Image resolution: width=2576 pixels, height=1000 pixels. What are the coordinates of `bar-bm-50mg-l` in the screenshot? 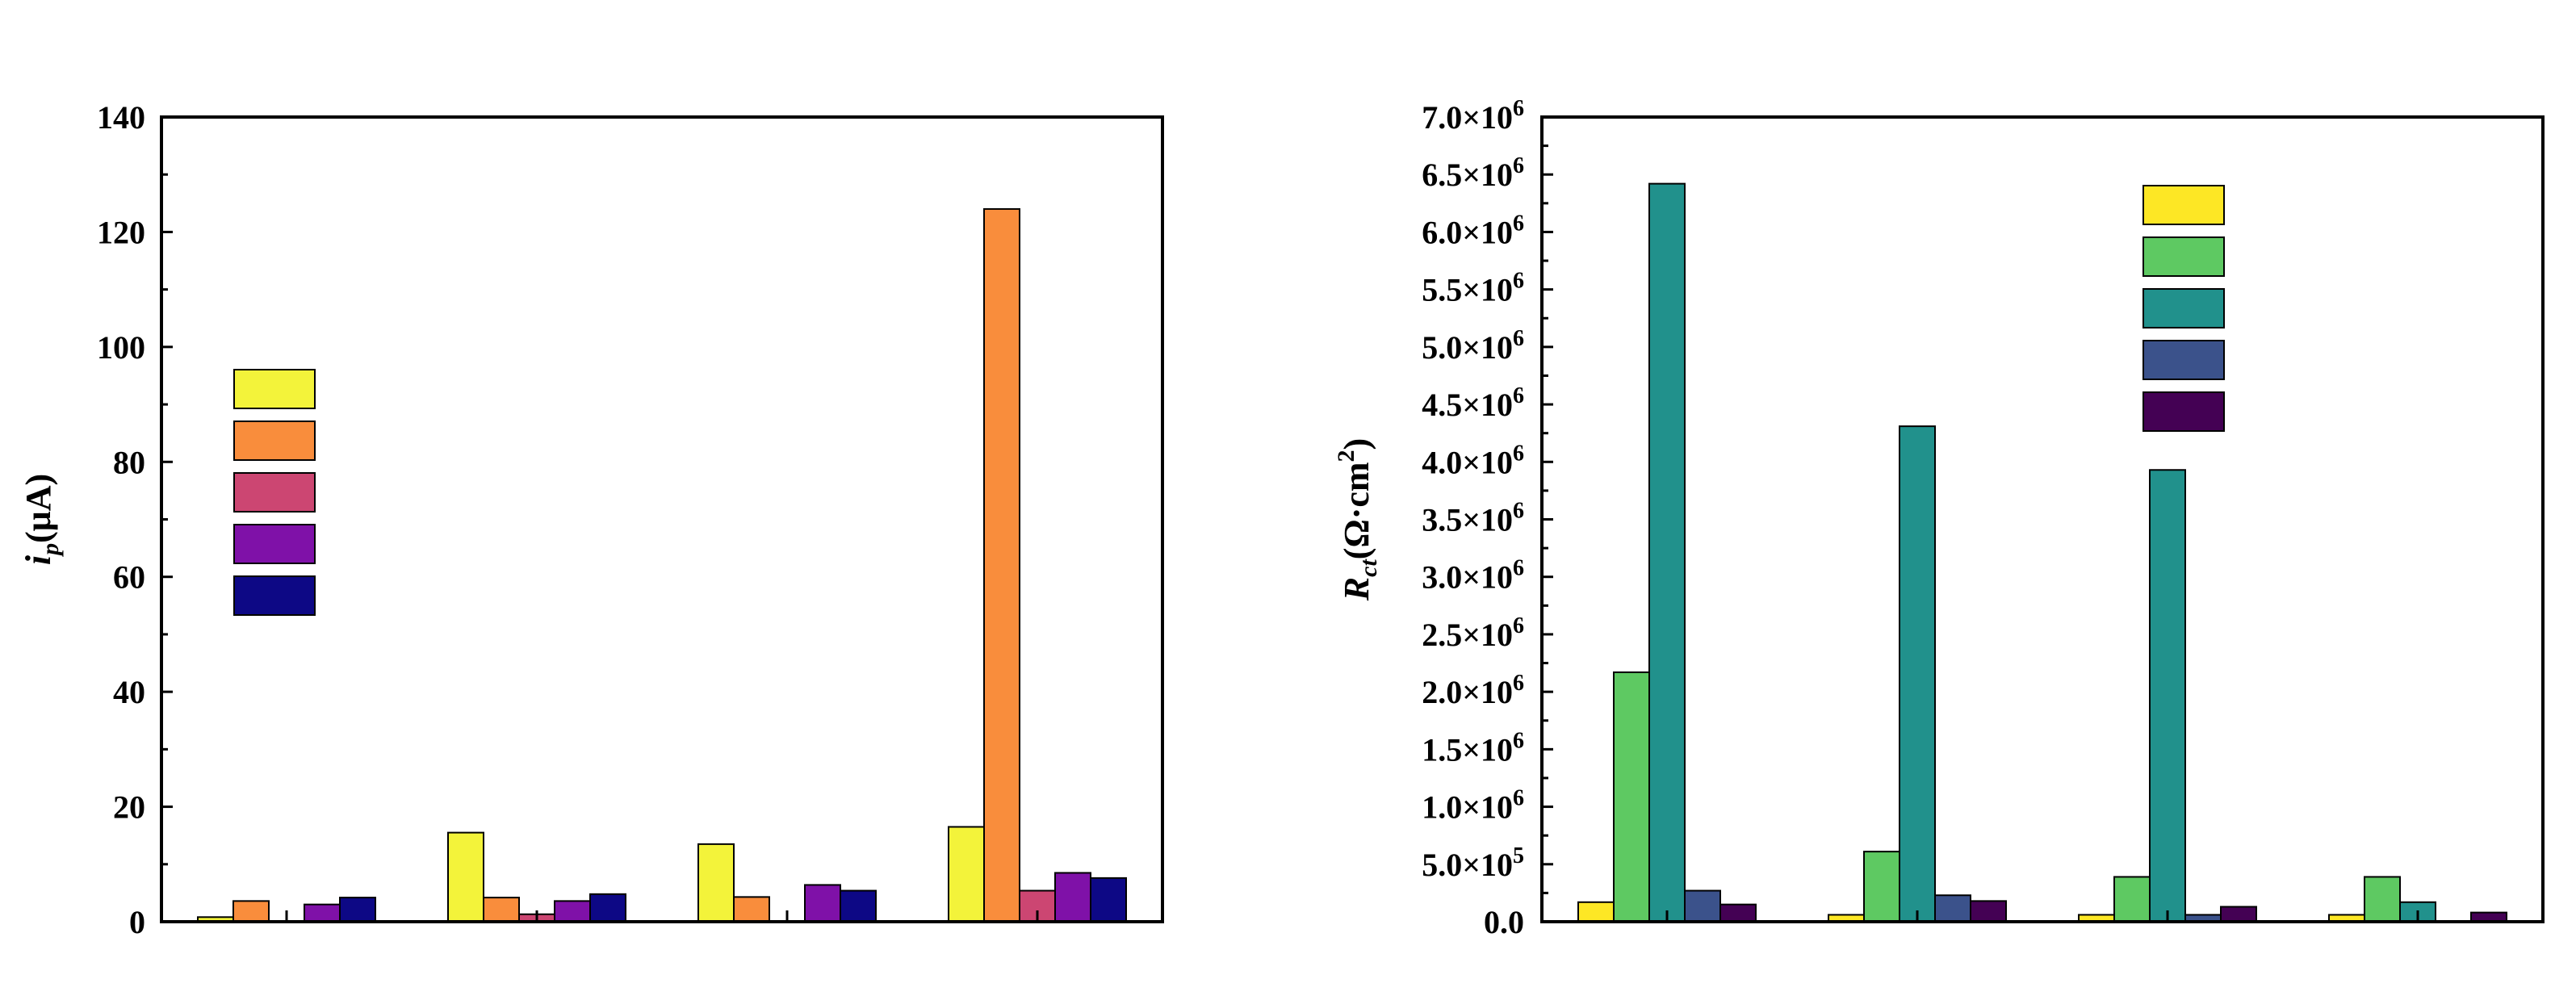 It's located at (1596, 912).